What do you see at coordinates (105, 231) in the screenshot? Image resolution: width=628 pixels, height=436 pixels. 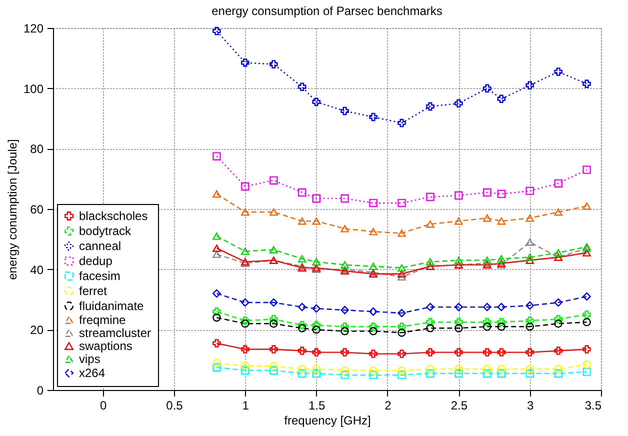 I see `legend-label: bodytrack` at bounding box center [105, 231].